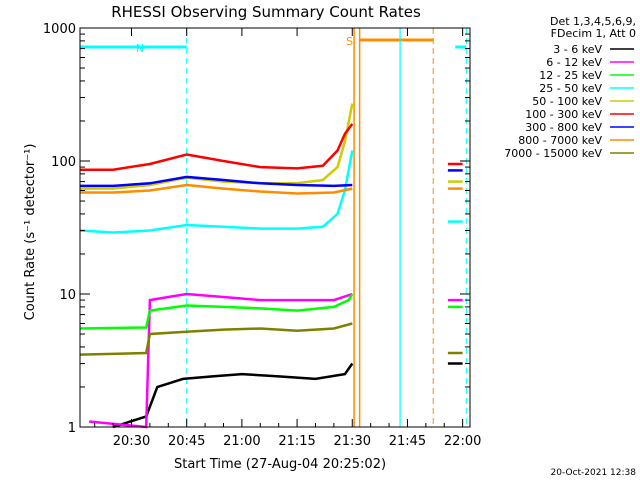 This screenshot has height=480, width=640. Describe the element at coordinates (241, 441) in the screenshot. I see `x-tick-label: 21:00` at that location.